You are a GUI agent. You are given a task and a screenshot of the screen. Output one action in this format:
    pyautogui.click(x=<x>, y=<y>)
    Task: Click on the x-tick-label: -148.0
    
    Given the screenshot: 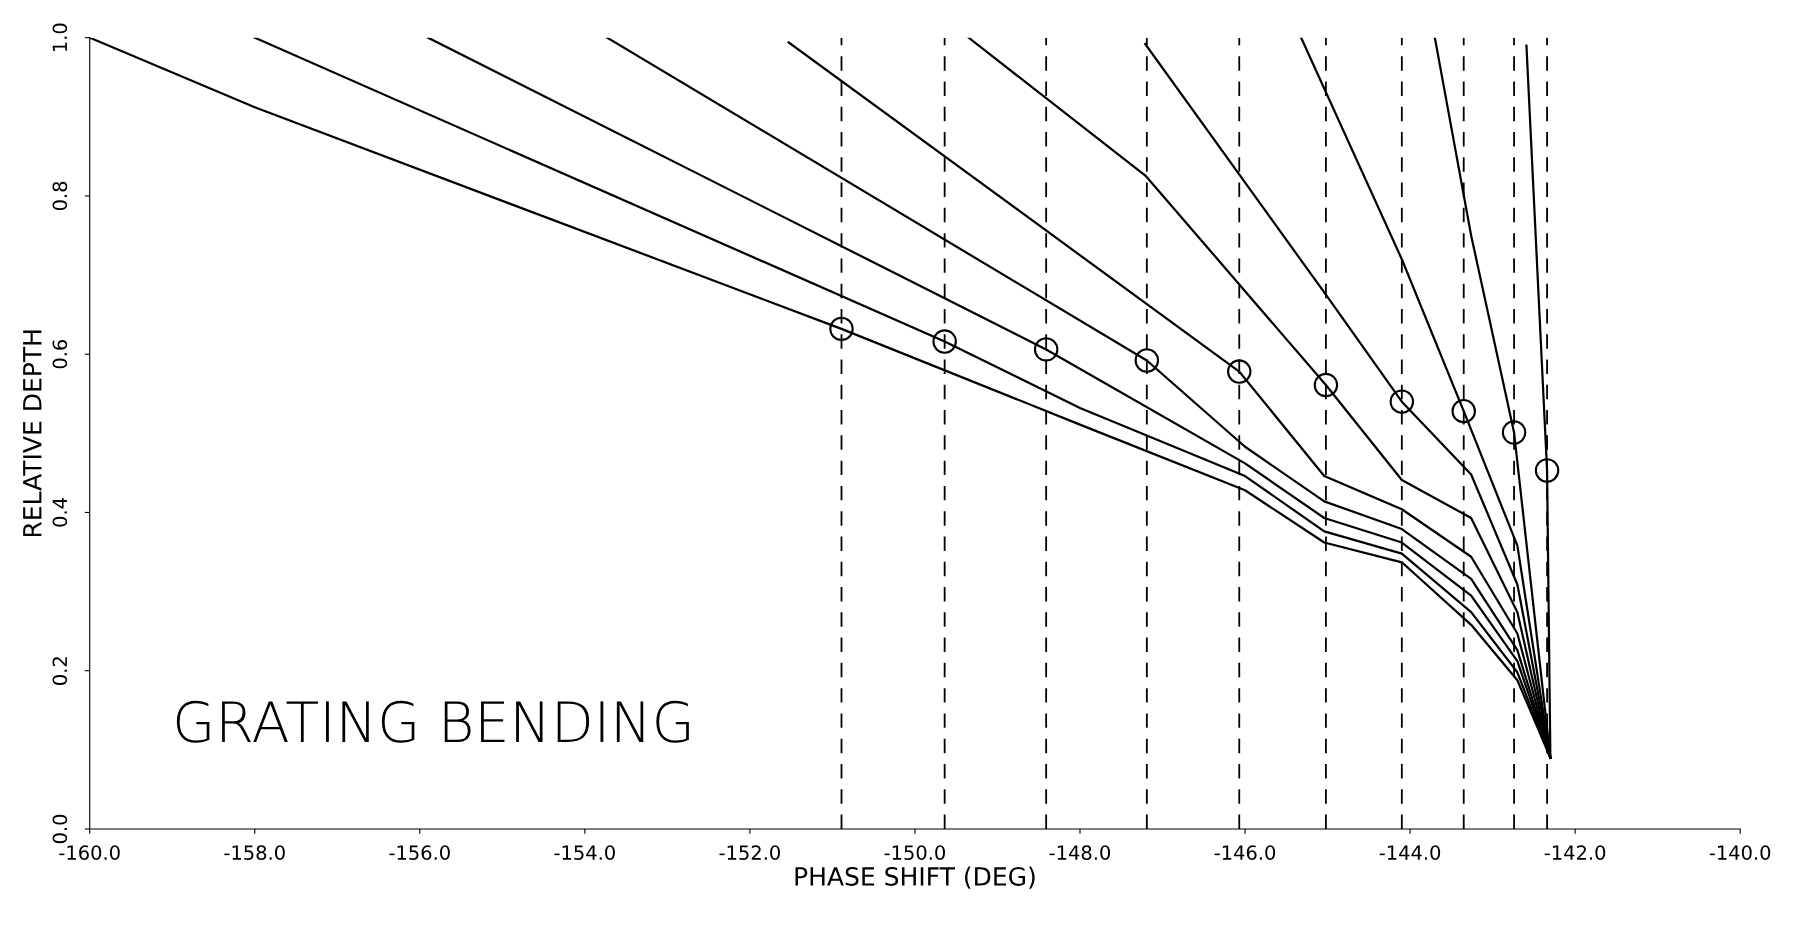 What is the action you would take?
    pyautogui.click(x=1080, y=852)
    